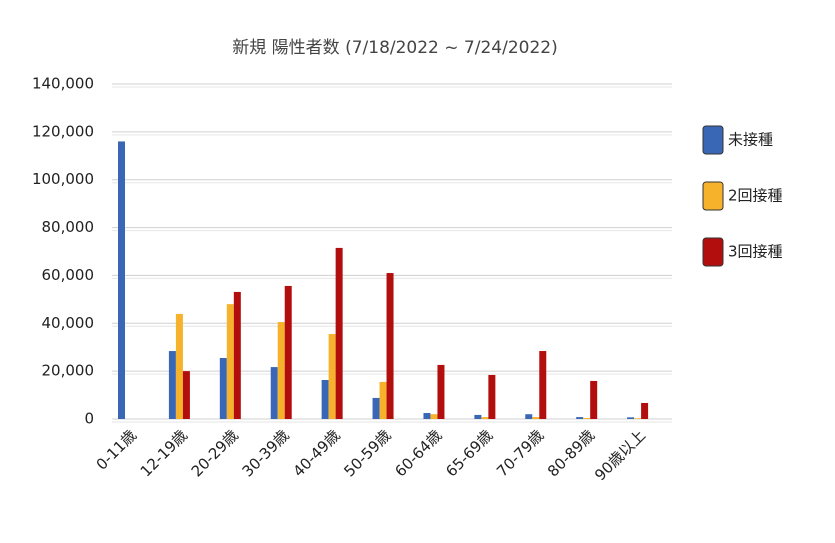 The height and width of the screenshot is (543, 835). I want to click on x-tick-label: 12-19歳, so click(164, 453).